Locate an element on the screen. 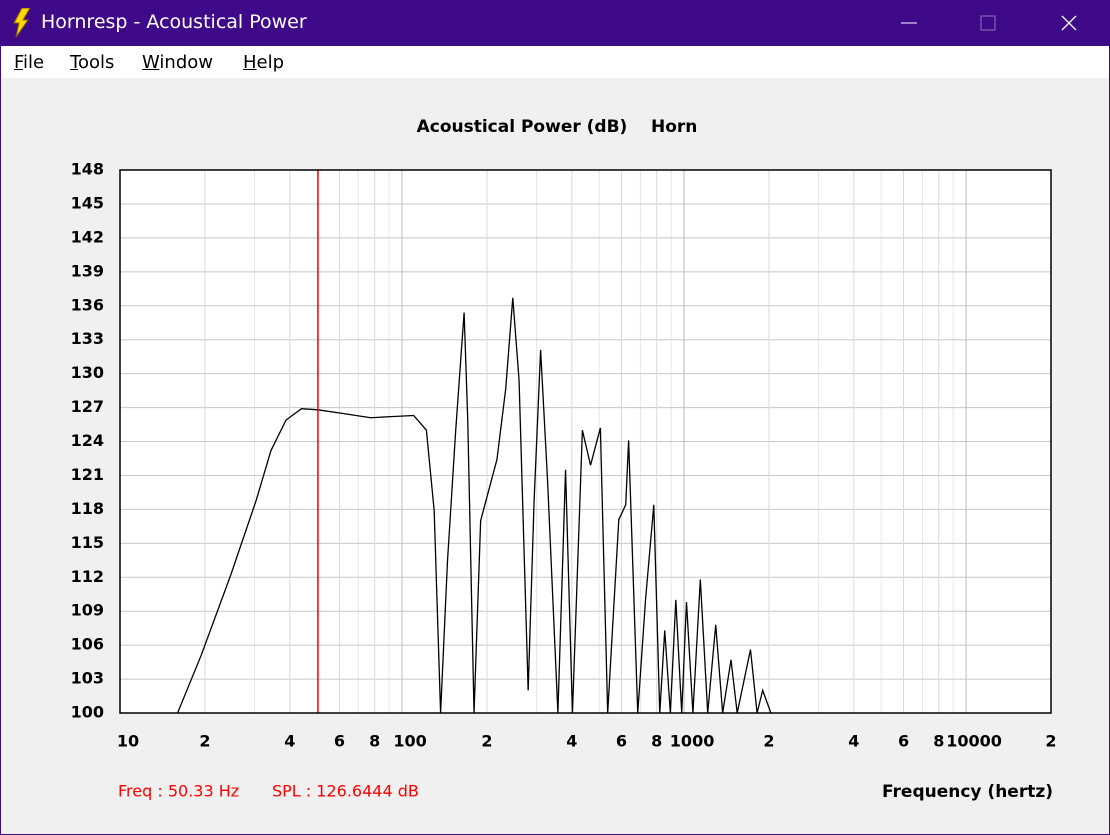 Image resolution: width=1110 pixels, height=835 pixels. menu-item: File is located at coordinates (29, 62).